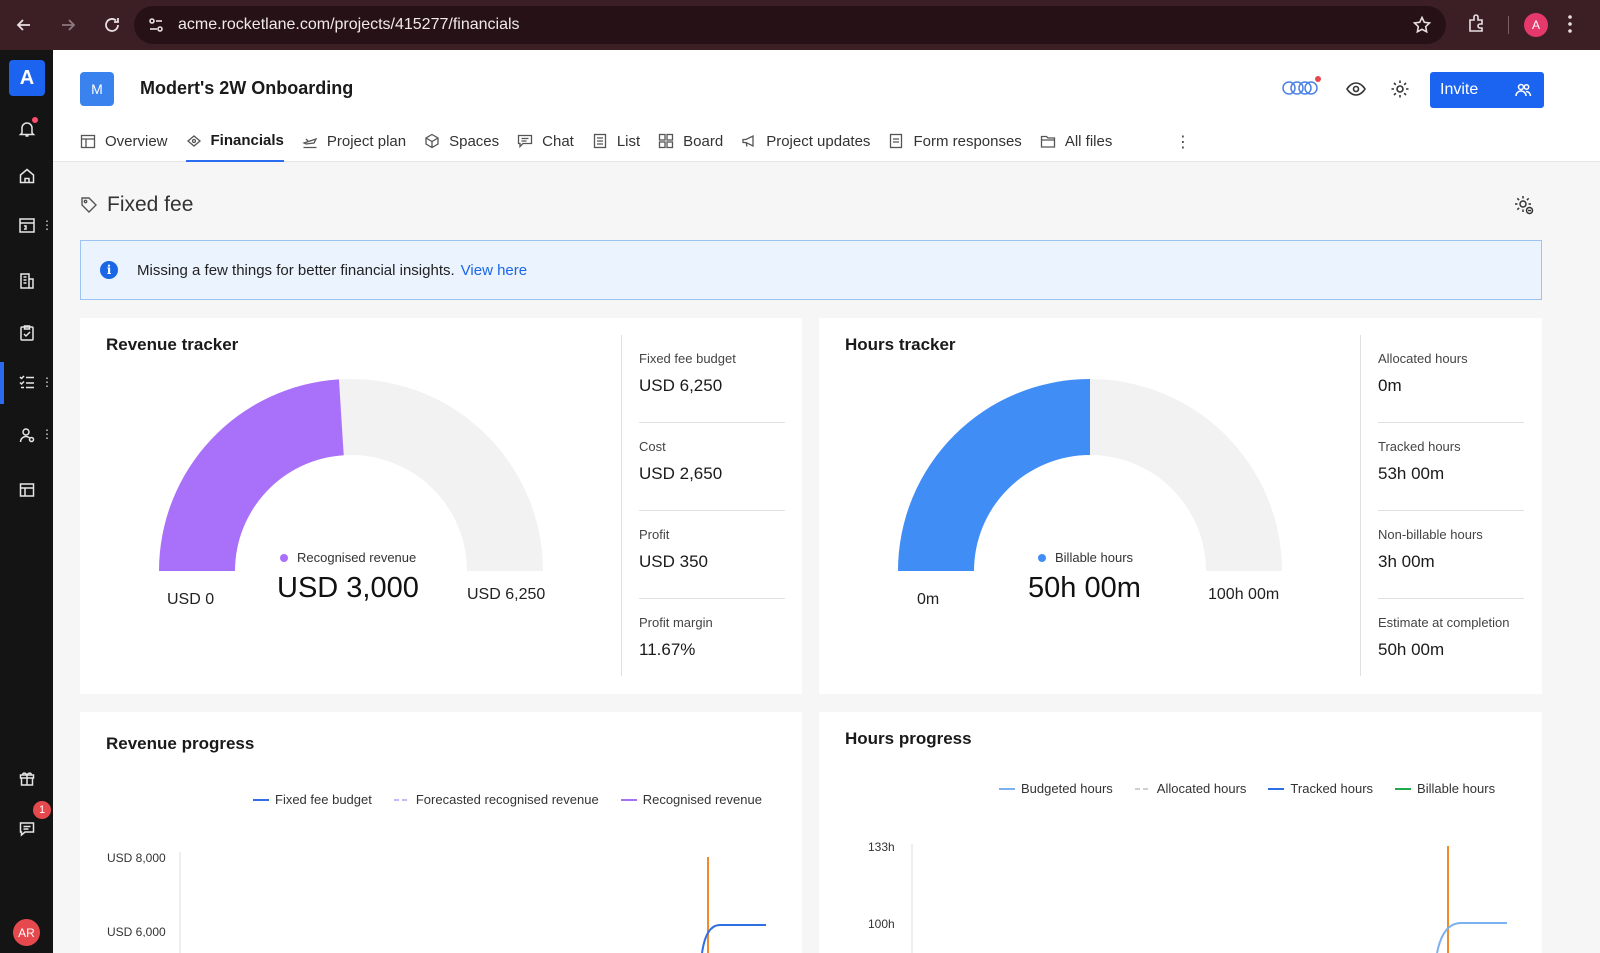 The height and width of the screenshot is (953, 1600). I want to click on customers-building-icon, so click(27, 281).